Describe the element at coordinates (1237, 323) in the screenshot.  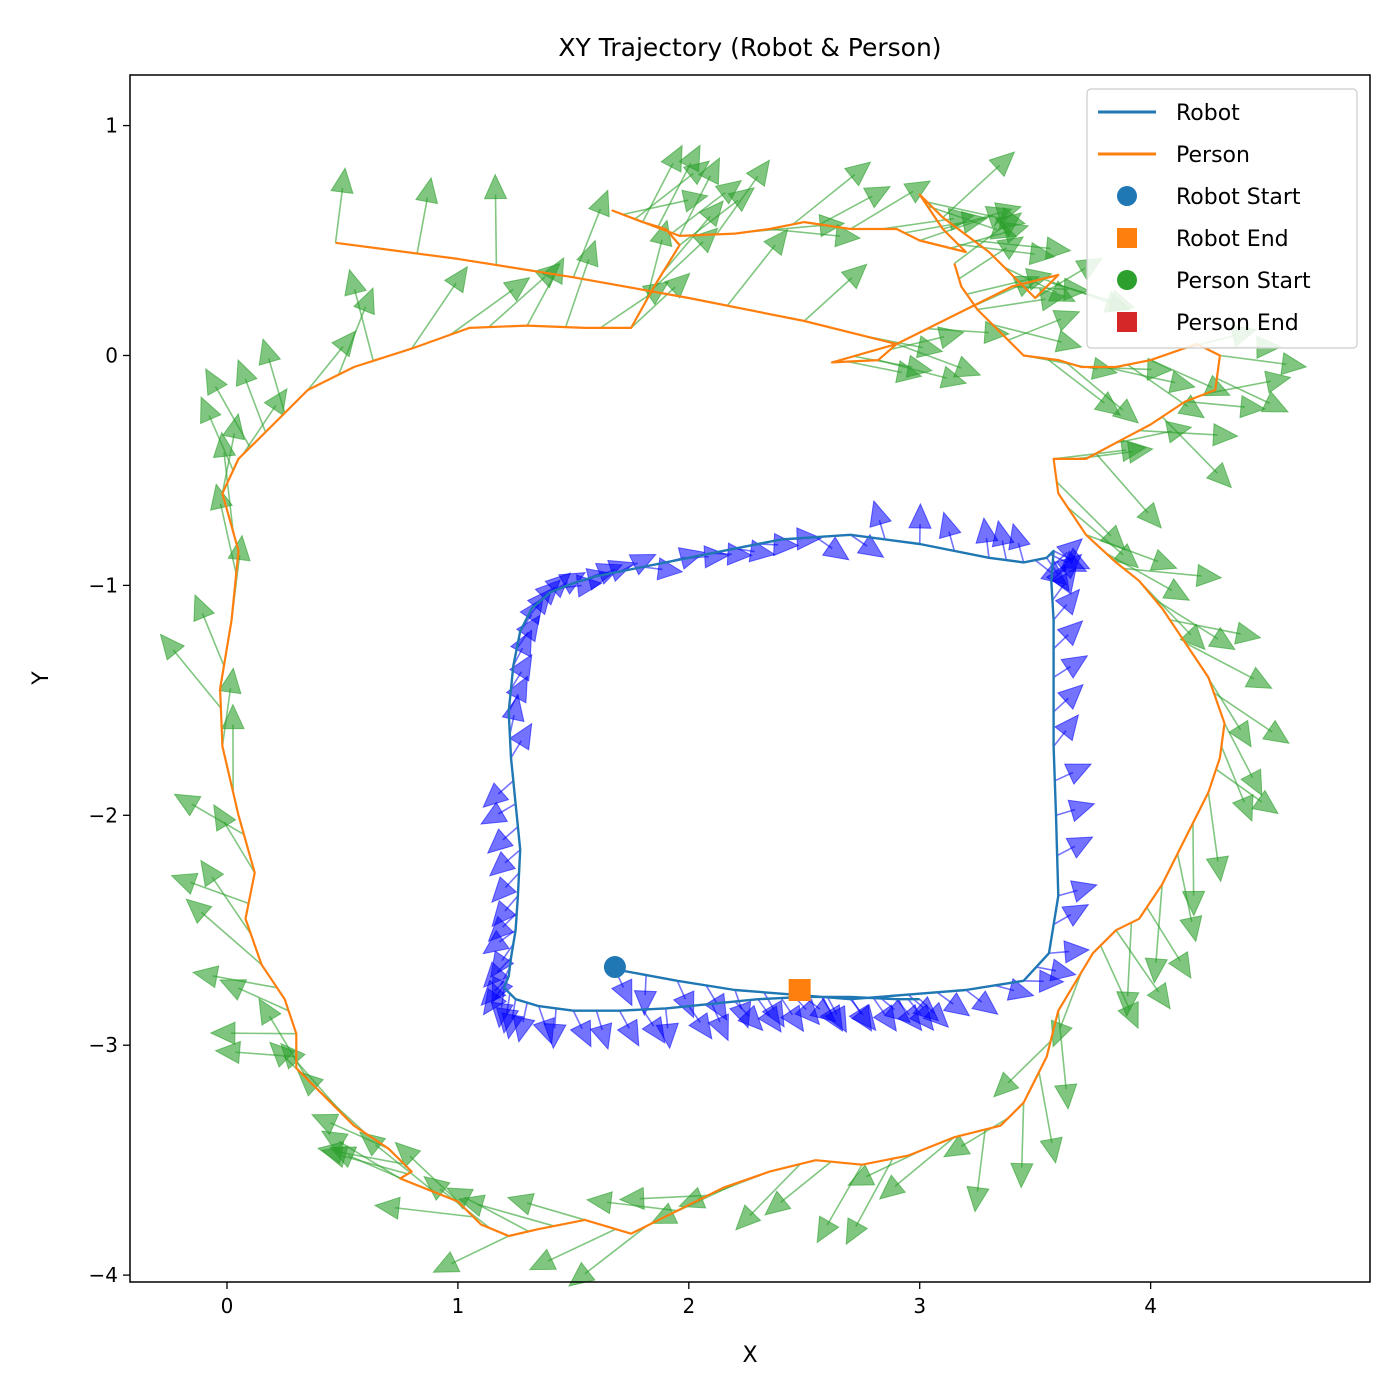
I see `legend-label-person-end: Person End` at that location.